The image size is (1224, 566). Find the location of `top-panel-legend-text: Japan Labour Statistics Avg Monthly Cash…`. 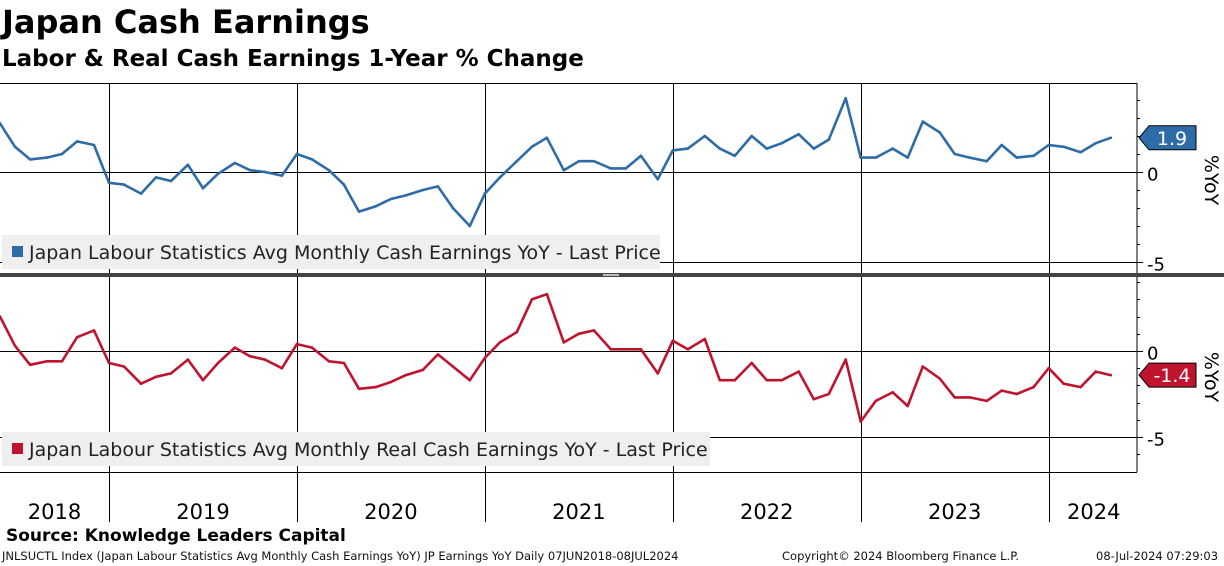

top-panel-legend-text: Japan Labour Statistics Avg Monthly Cash… is located at coordinates (344, 253).